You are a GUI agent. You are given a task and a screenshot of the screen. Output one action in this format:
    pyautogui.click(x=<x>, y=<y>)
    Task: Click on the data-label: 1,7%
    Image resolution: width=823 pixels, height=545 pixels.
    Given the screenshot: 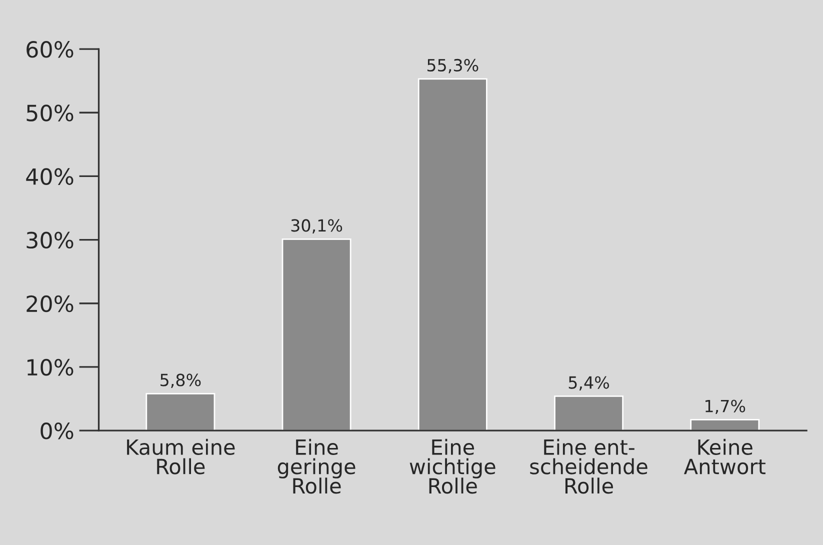 What is the action you would take?
    pyautogui.click(x=726, y=407)
    